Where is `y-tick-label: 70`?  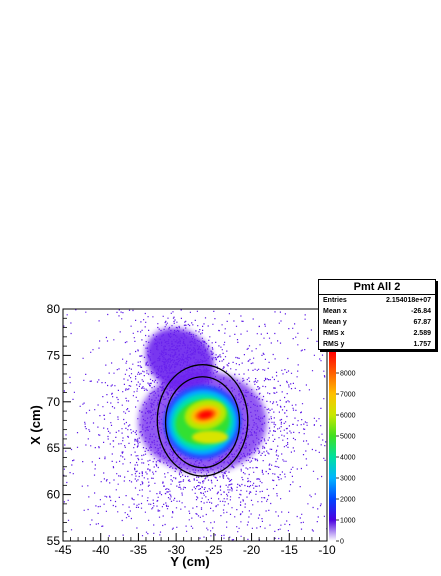
y-tick-label: 70 is located at coordinates (54, 402).